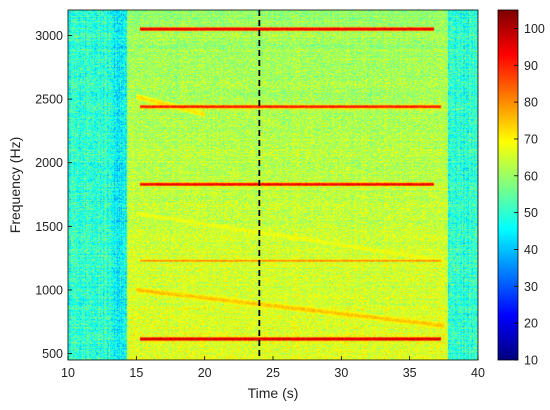 Image resolution: width=550 pixels, height=410 pixels. What do you see at coordinates (49, 163) in the screenshot?
I see `y-tick-label: 2000` at bounding box center [49, 163].